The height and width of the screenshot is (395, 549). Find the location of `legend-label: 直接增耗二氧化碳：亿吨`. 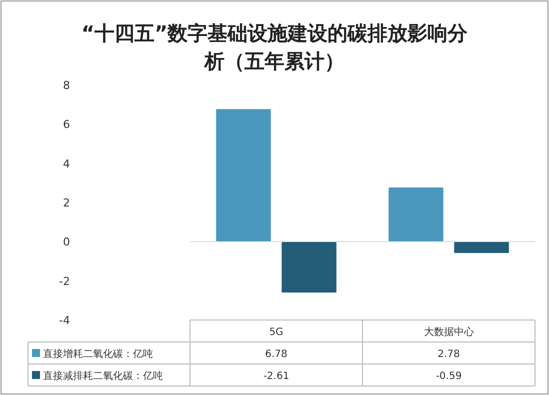

legend-label: 直接增耗二氧化碳：亿吨 is located at coordinates (98, 354).